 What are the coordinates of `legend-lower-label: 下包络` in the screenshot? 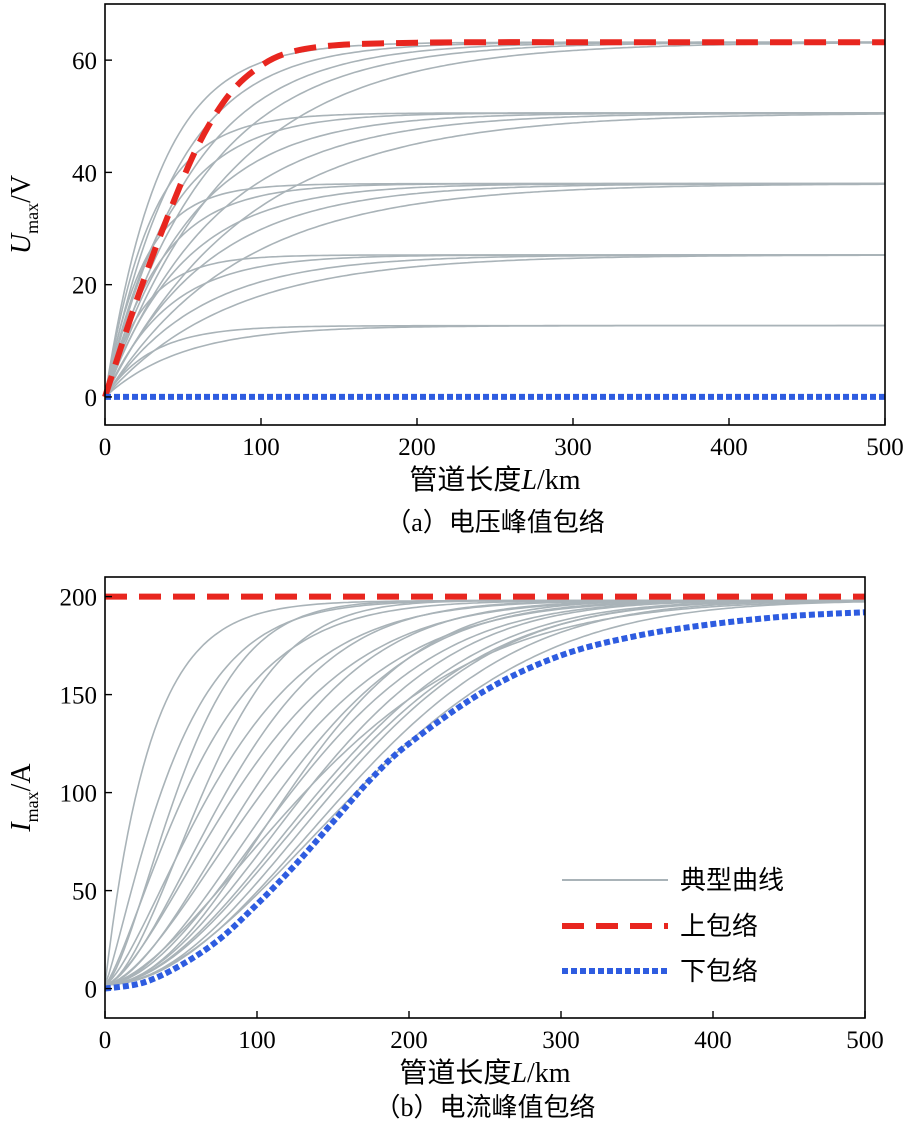 It's located at (719, 971).